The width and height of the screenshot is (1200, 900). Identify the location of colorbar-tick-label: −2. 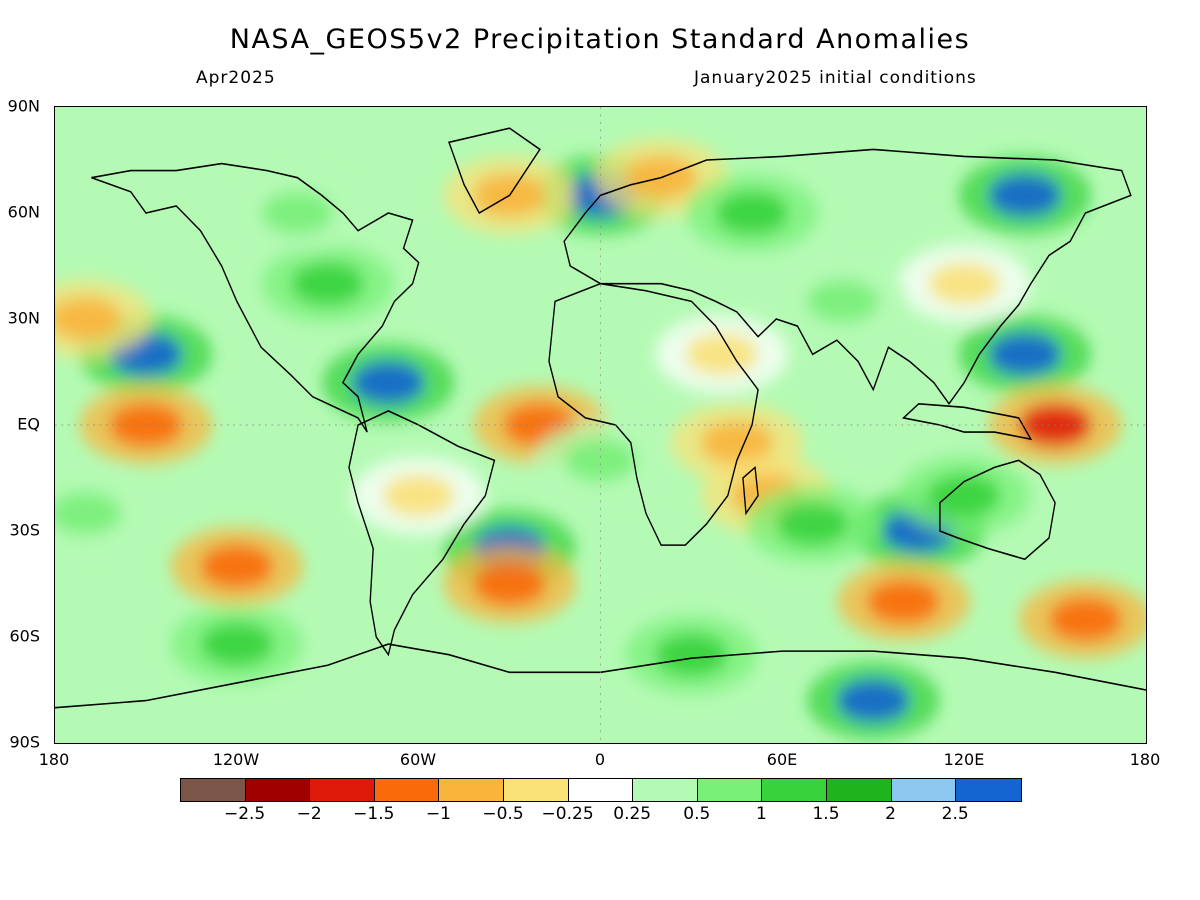
(309, 814).